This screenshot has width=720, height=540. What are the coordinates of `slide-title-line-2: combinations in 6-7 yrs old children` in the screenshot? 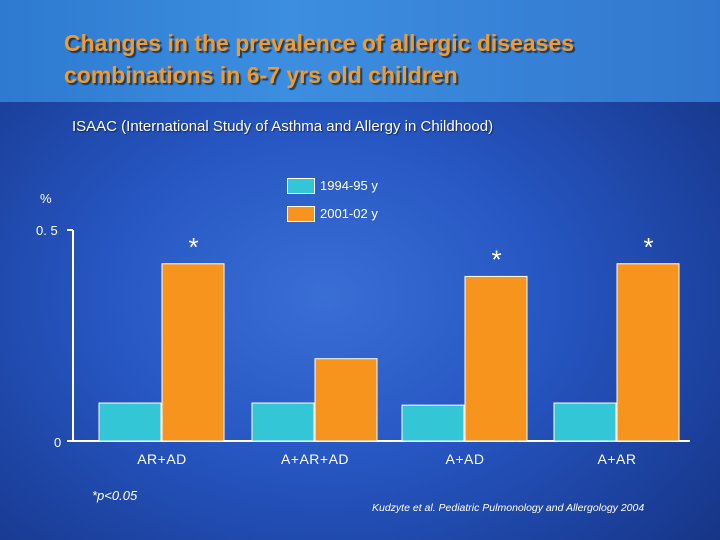 It's located at (261, 75).